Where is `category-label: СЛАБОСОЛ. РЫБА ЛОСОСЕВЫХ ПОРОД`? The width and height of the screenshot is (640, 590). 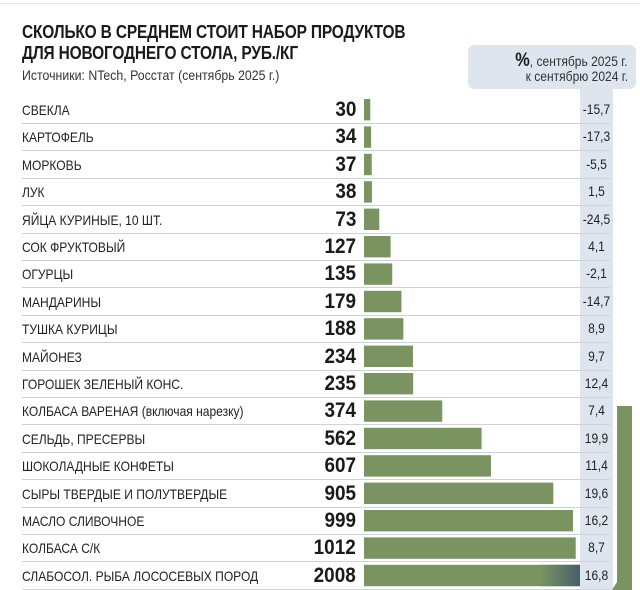 category-label: СЛАБОСОЛ. РЫБА ЛОСОСЕВЫХ ПОРОД is located at coordinates (140, 575).